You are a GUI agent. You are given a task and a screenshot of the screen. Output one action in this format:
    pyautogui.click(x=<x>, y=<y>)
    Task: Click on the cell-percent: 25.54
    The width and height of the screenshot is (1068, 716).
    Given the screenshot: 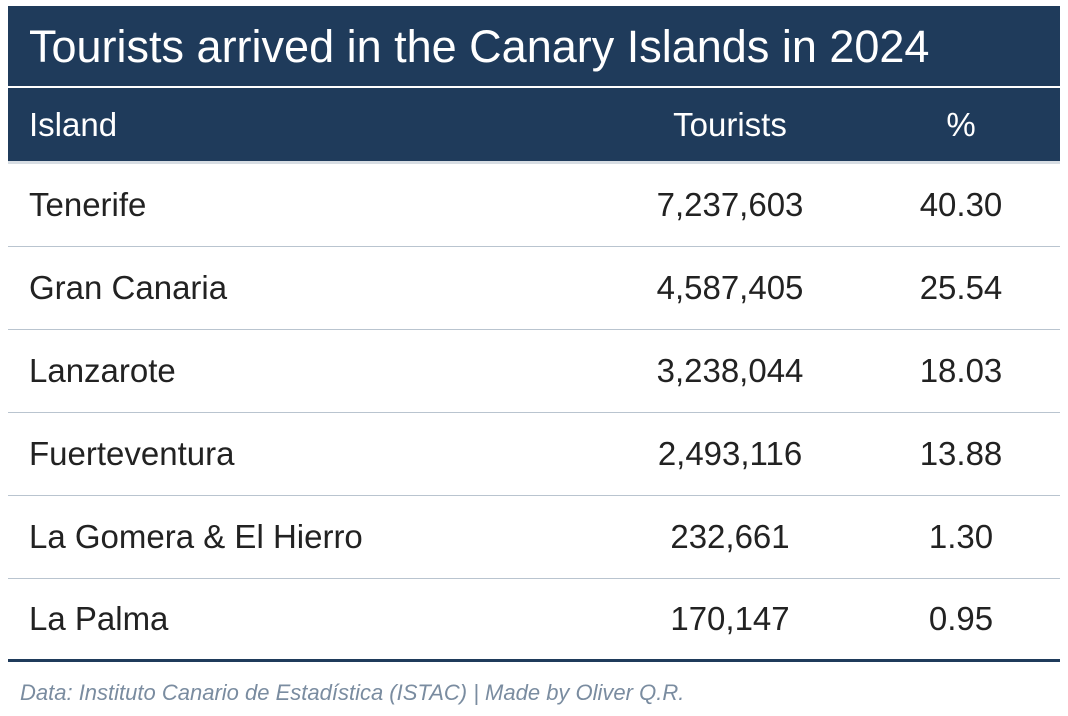 What is the action you would take?
    pyautogui.click(x=961, y=287)
    